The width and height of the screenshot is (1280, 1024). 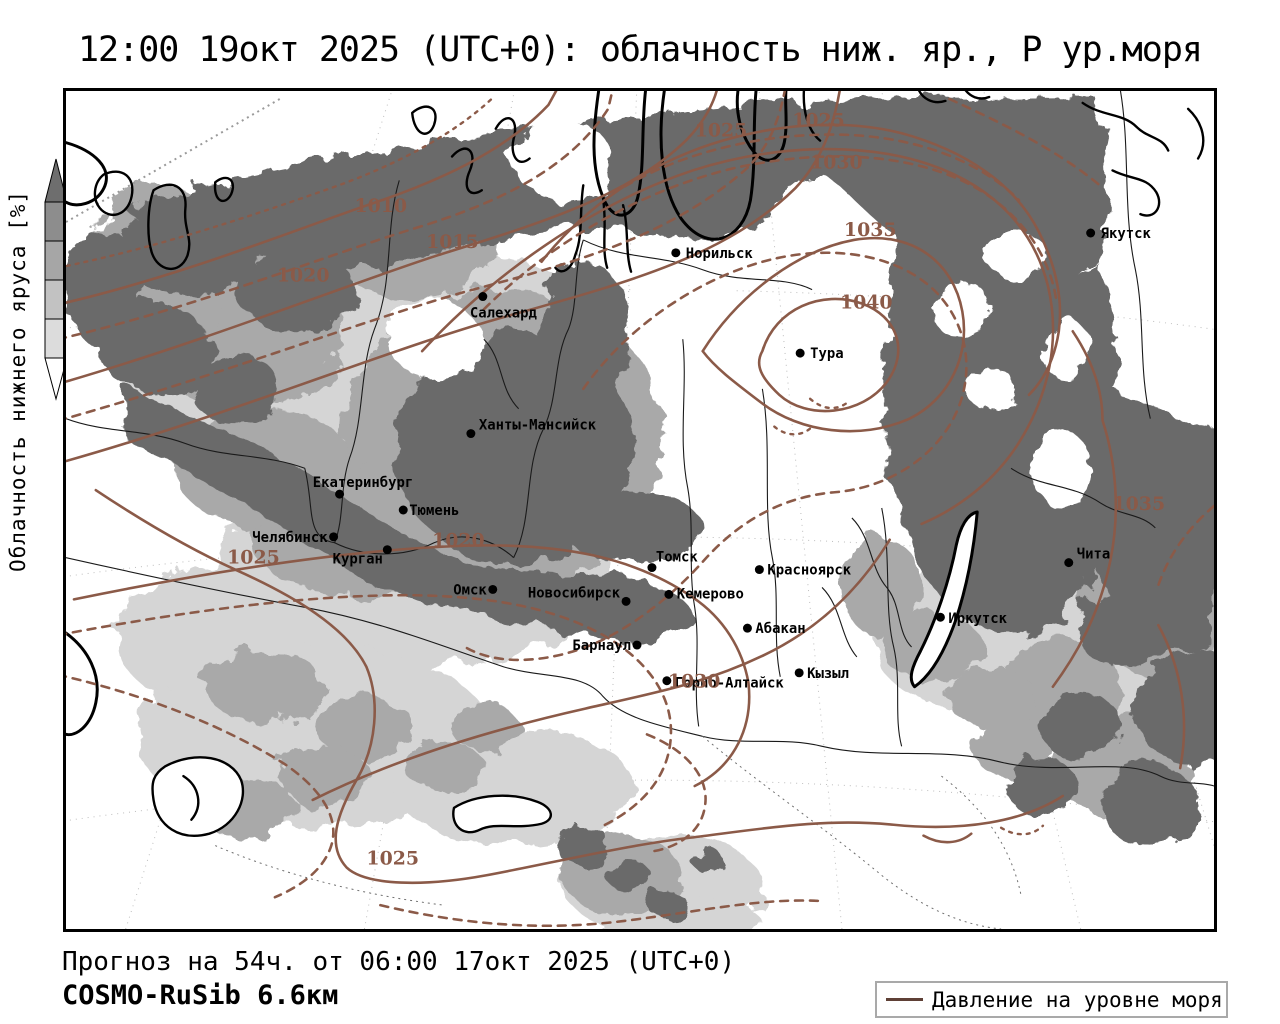 I want to click on city-label: Иркутск, so click(x=977, y=619).